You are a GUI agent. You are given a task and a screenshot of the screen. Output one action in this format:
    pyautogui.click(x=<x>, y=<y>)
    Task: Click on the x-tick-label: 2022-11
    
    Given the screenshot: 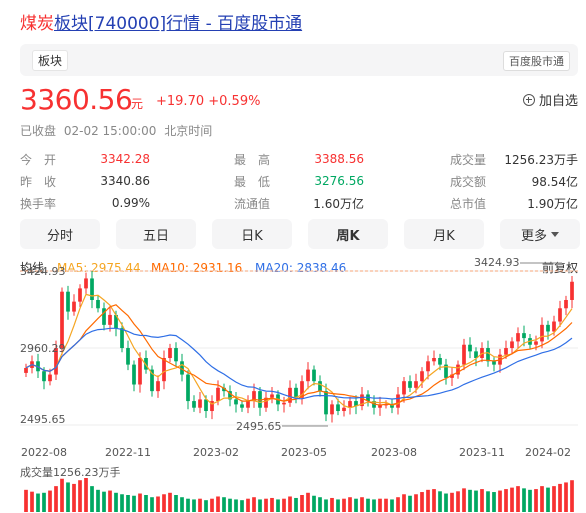 What is the action you would take?
    pyautogui.click(x=128, y=452)
    